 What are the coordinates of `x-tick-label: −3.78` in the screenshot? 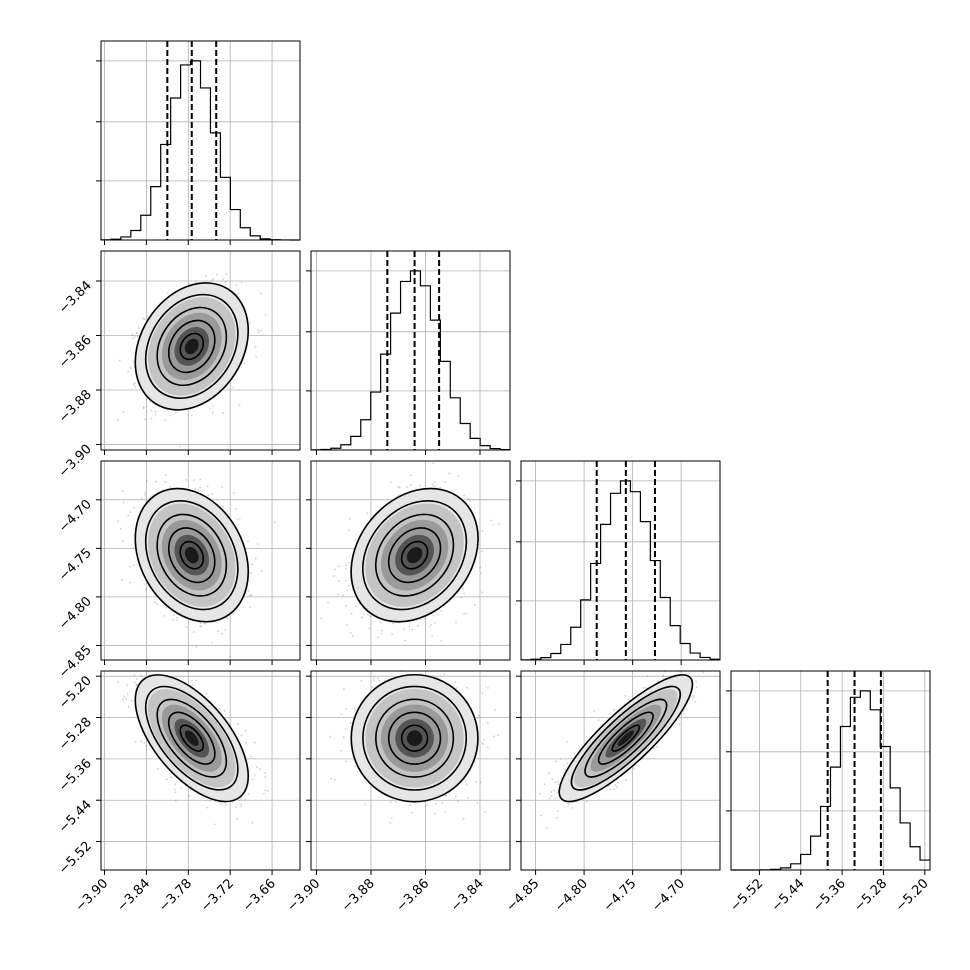 It's located at (175, 895).